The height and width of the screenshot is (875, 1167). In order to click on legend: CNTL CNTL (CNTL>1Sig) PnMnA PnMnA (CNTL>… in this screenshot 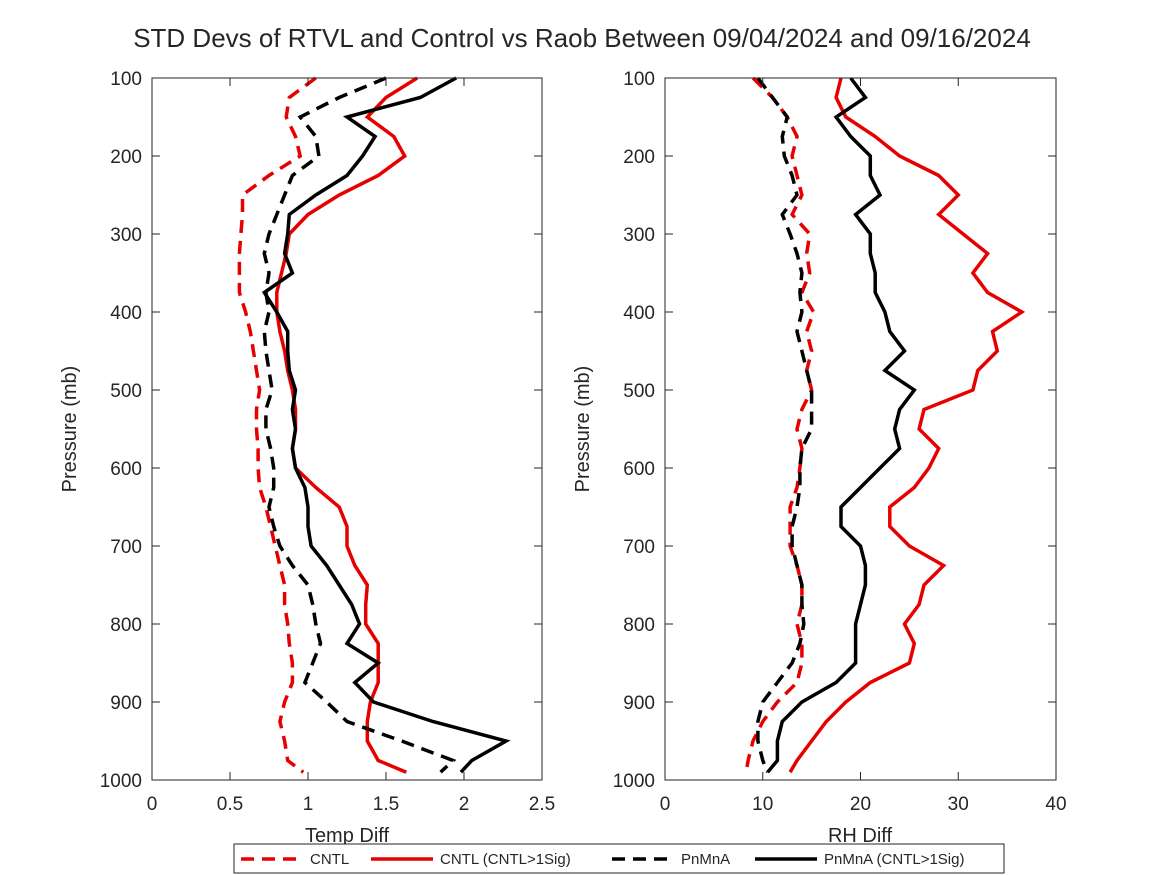, I will do `click(619, 858)`.